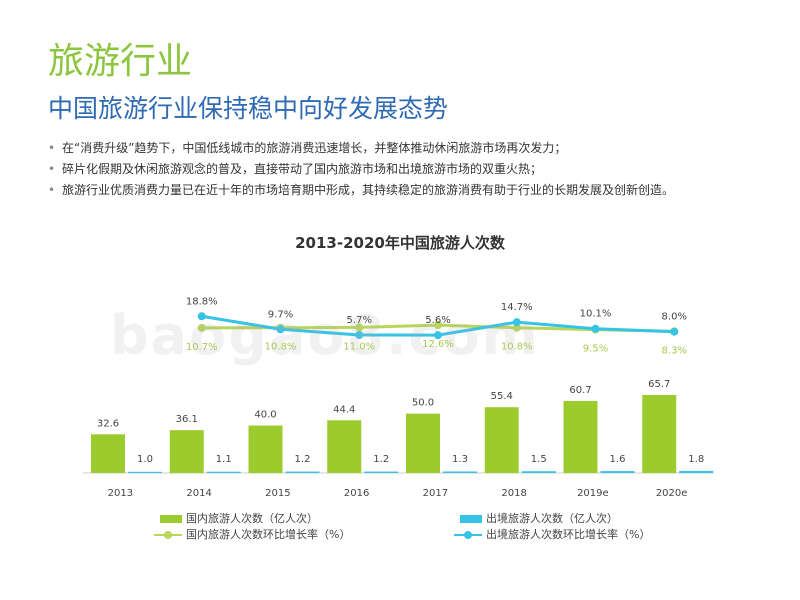  I want to click on x-tick-label: 2020e, so click(672, 493).